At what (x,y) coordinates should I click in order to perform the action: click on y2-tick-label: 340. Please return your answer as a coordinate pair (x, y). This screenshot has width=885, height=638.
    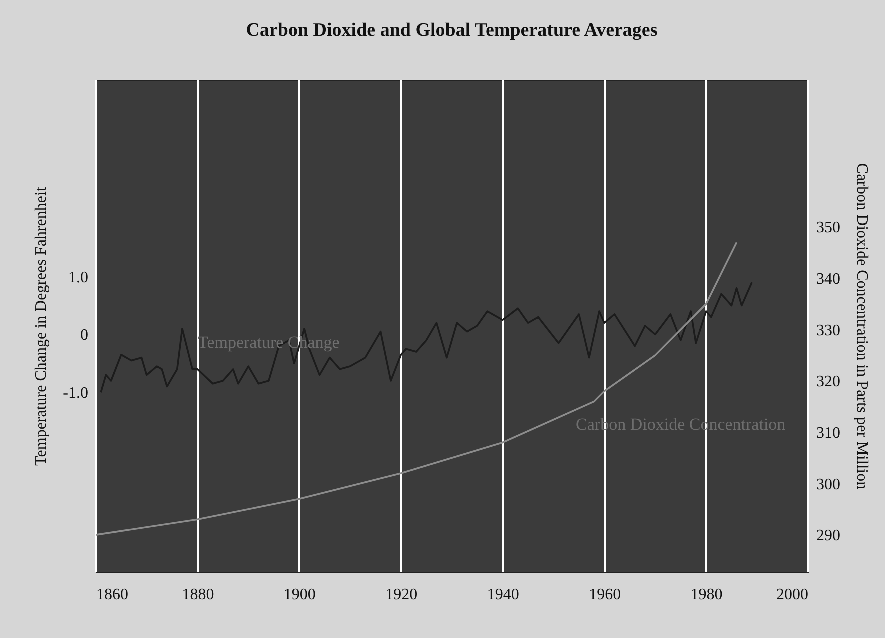
    Looking at the image, I should click on (828, 279).